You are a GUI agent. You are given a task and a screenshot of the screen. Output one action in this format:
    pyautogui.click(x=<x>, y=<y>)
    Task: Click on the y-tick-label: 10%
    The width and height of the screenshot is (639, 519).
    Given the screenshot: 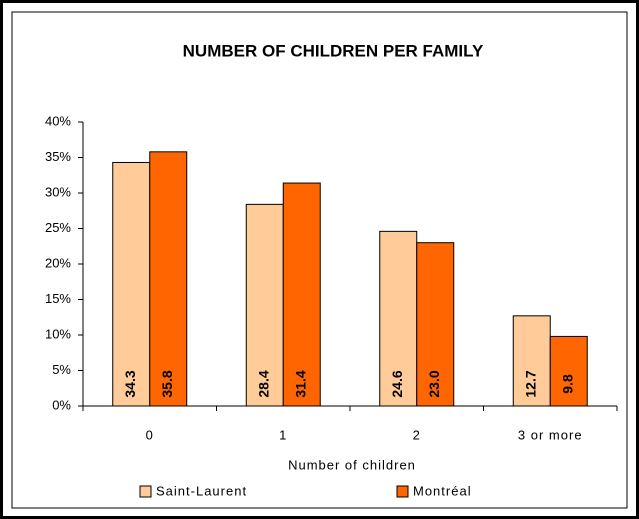 What is the action you would take?
    pyautogui.click(x=58, y=333)
    